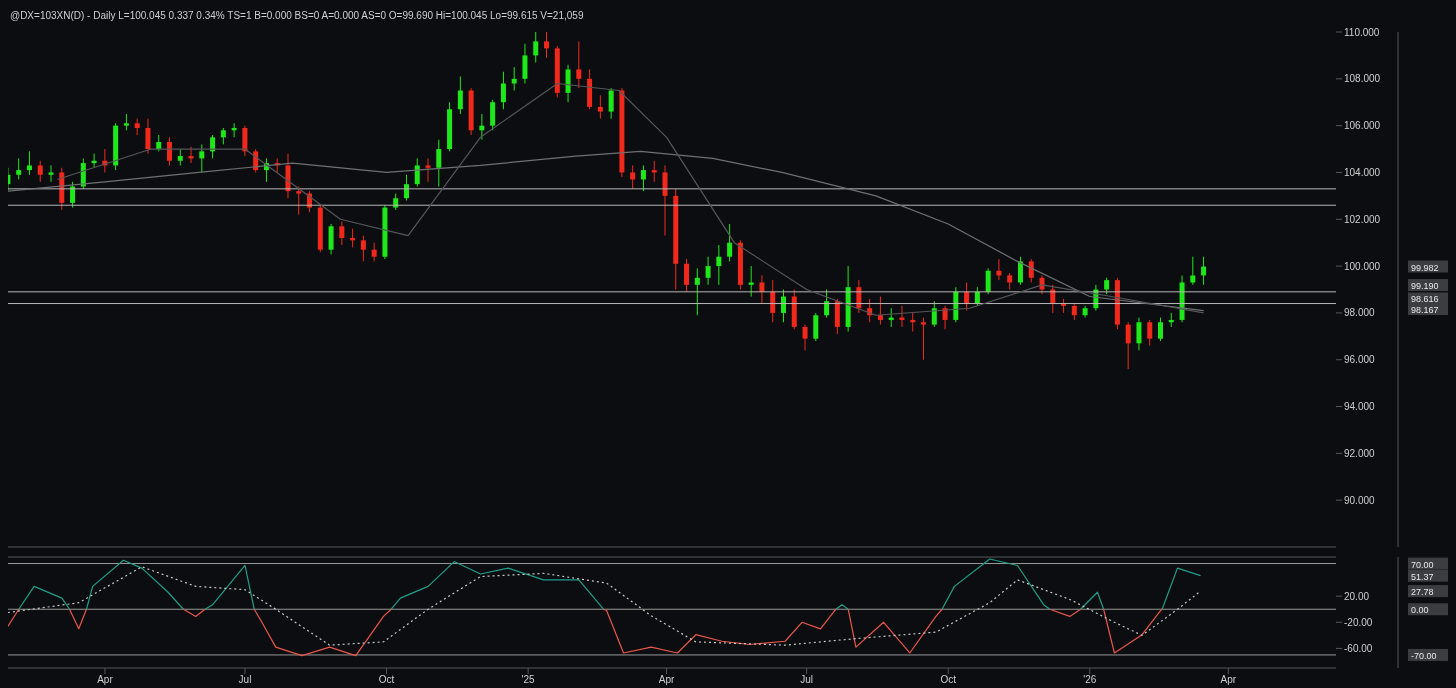 The height and width of the screenshot is (688, 1456). Describe the element at coordinates (1425, 267) in the screenshot. I see `y2-tick-label: 99.982` at that location.